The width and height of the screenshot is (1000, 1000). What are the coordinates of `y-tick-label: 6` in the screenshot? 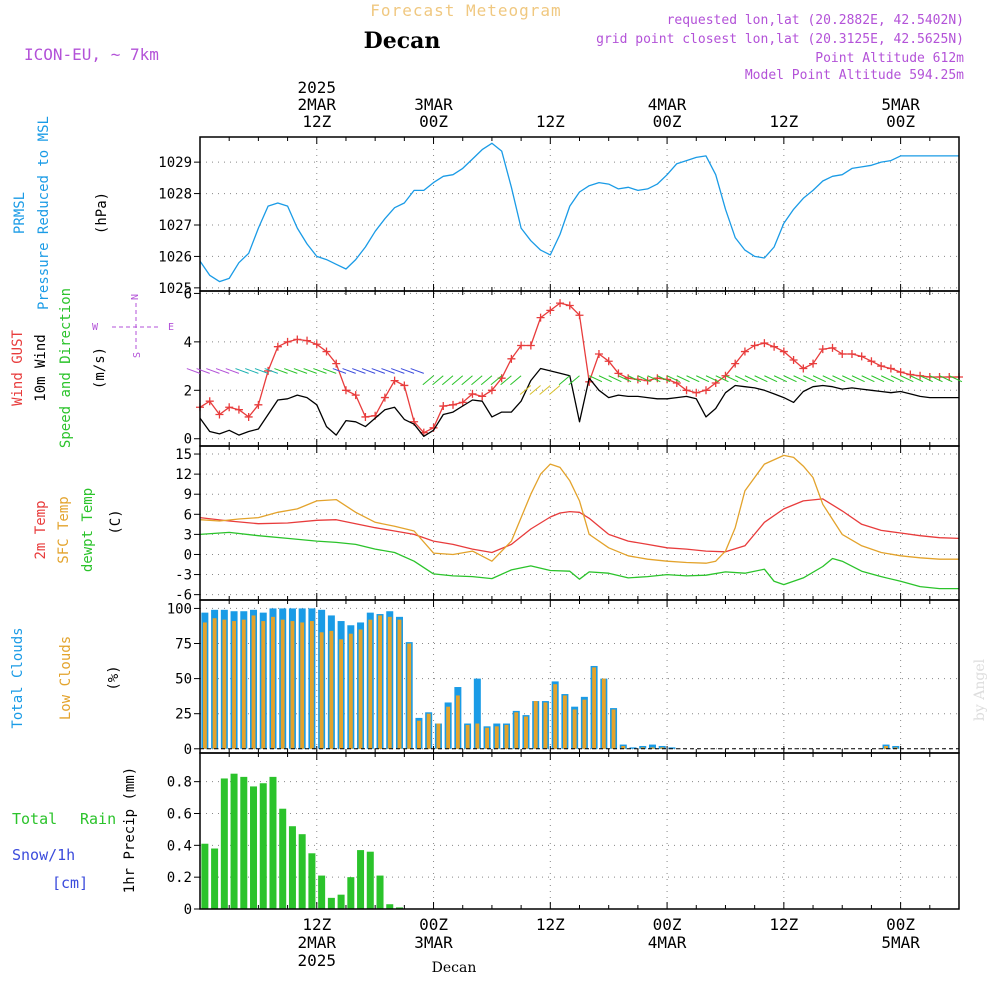 It's located at (188, 294).